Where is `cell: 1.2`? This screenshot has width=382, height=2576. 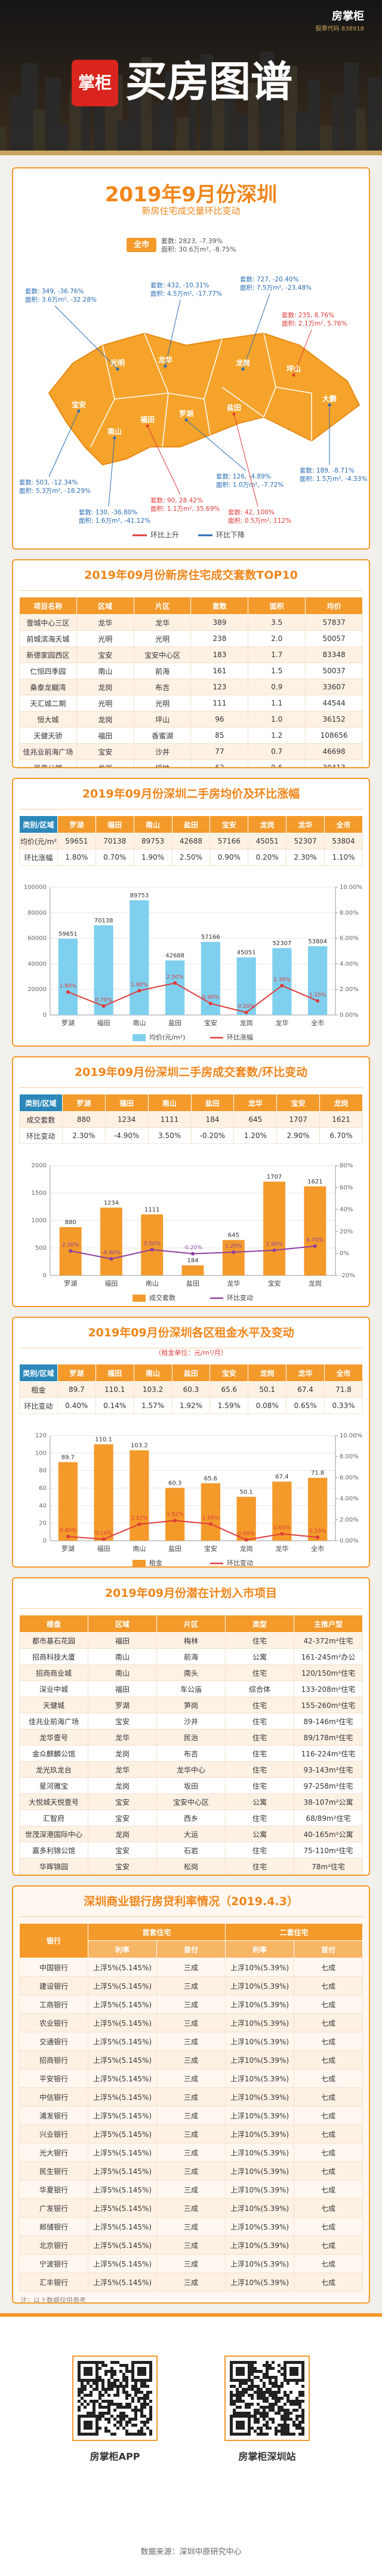
cell: 1.2 is located at coordinates (277, 735).